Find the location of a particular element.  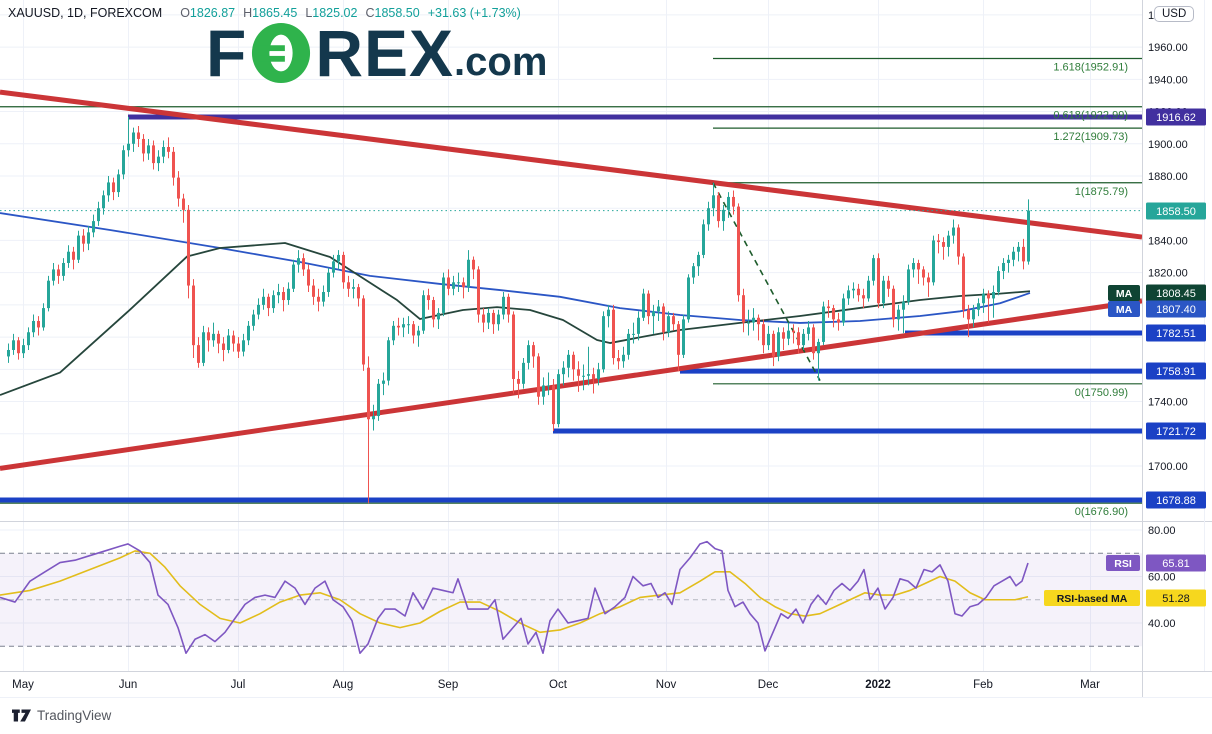

close-label: C is located at coordinates (370, 13).